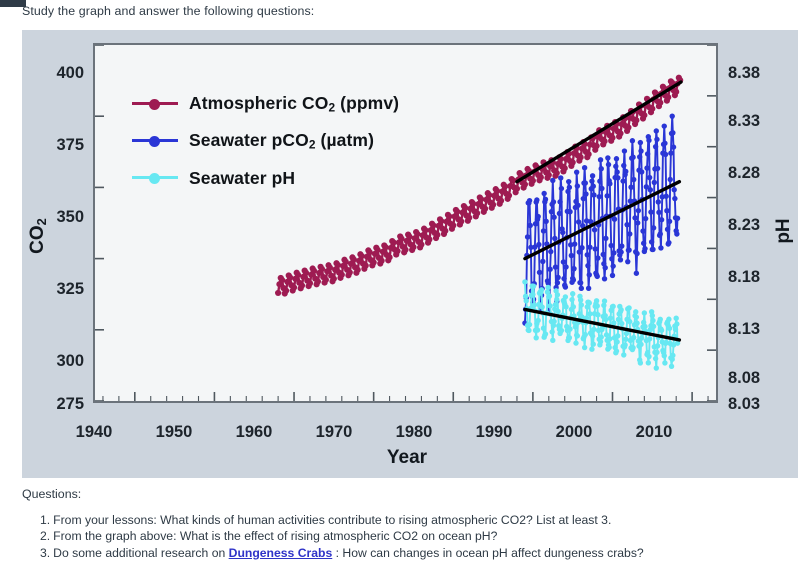 This screenshot has width=798, height=564. What do you see at coordinates (744, 329) in the screenshot?
I see `ytick-right-813: 8.13` at bounding box center [744, 329].